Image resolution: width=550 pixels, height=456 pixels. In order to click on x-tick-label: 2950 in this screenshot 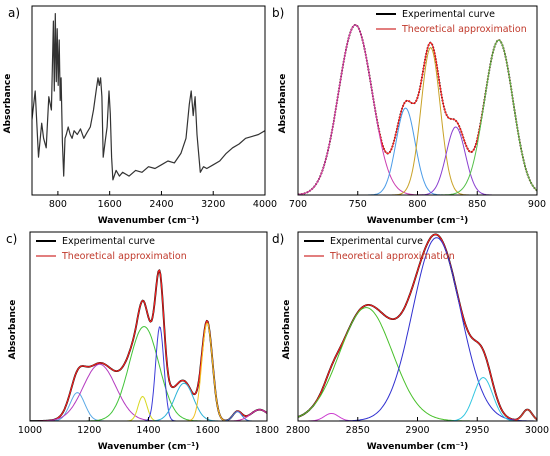, I will do `click(477, 430)`.